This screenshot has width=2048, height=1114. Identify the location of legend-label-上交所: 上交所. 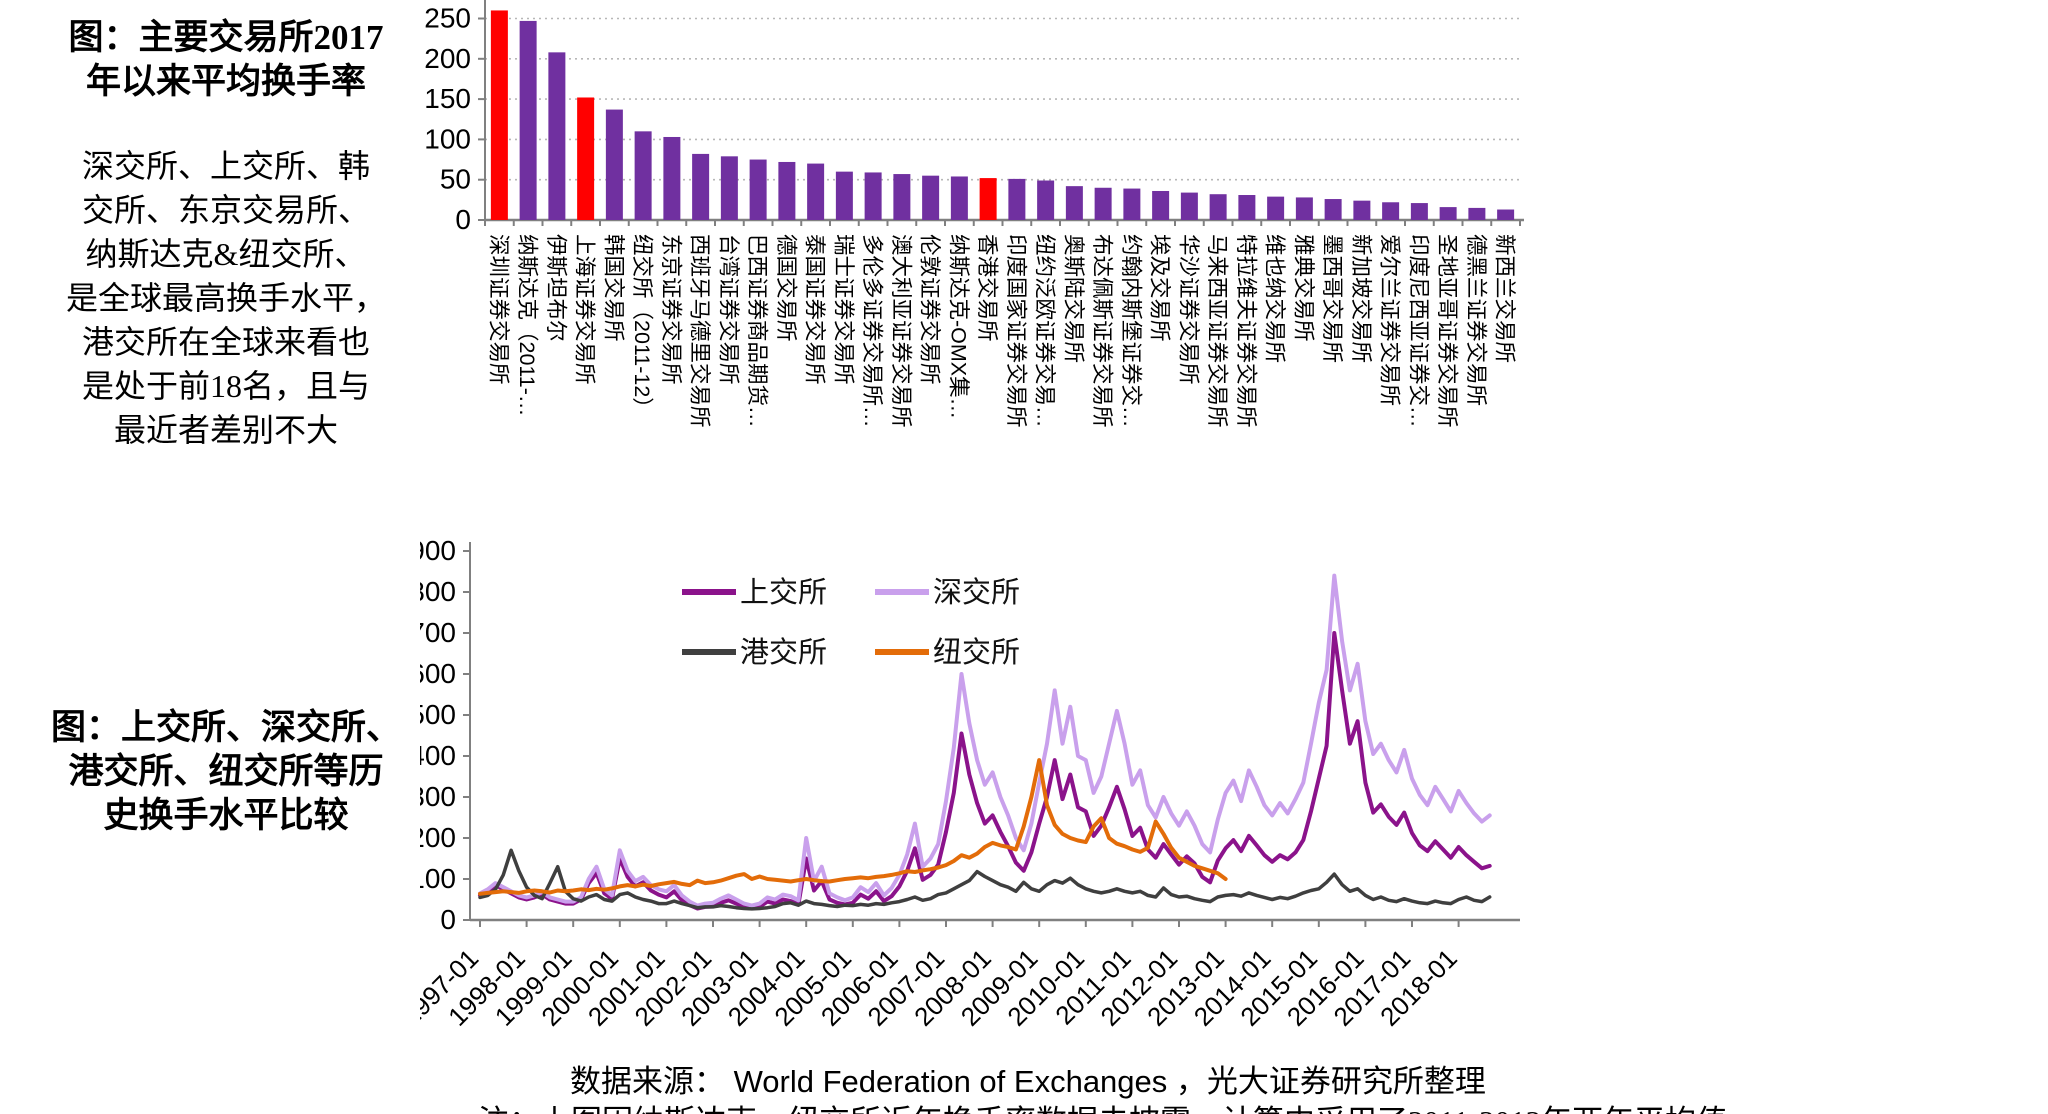
(783, 592).